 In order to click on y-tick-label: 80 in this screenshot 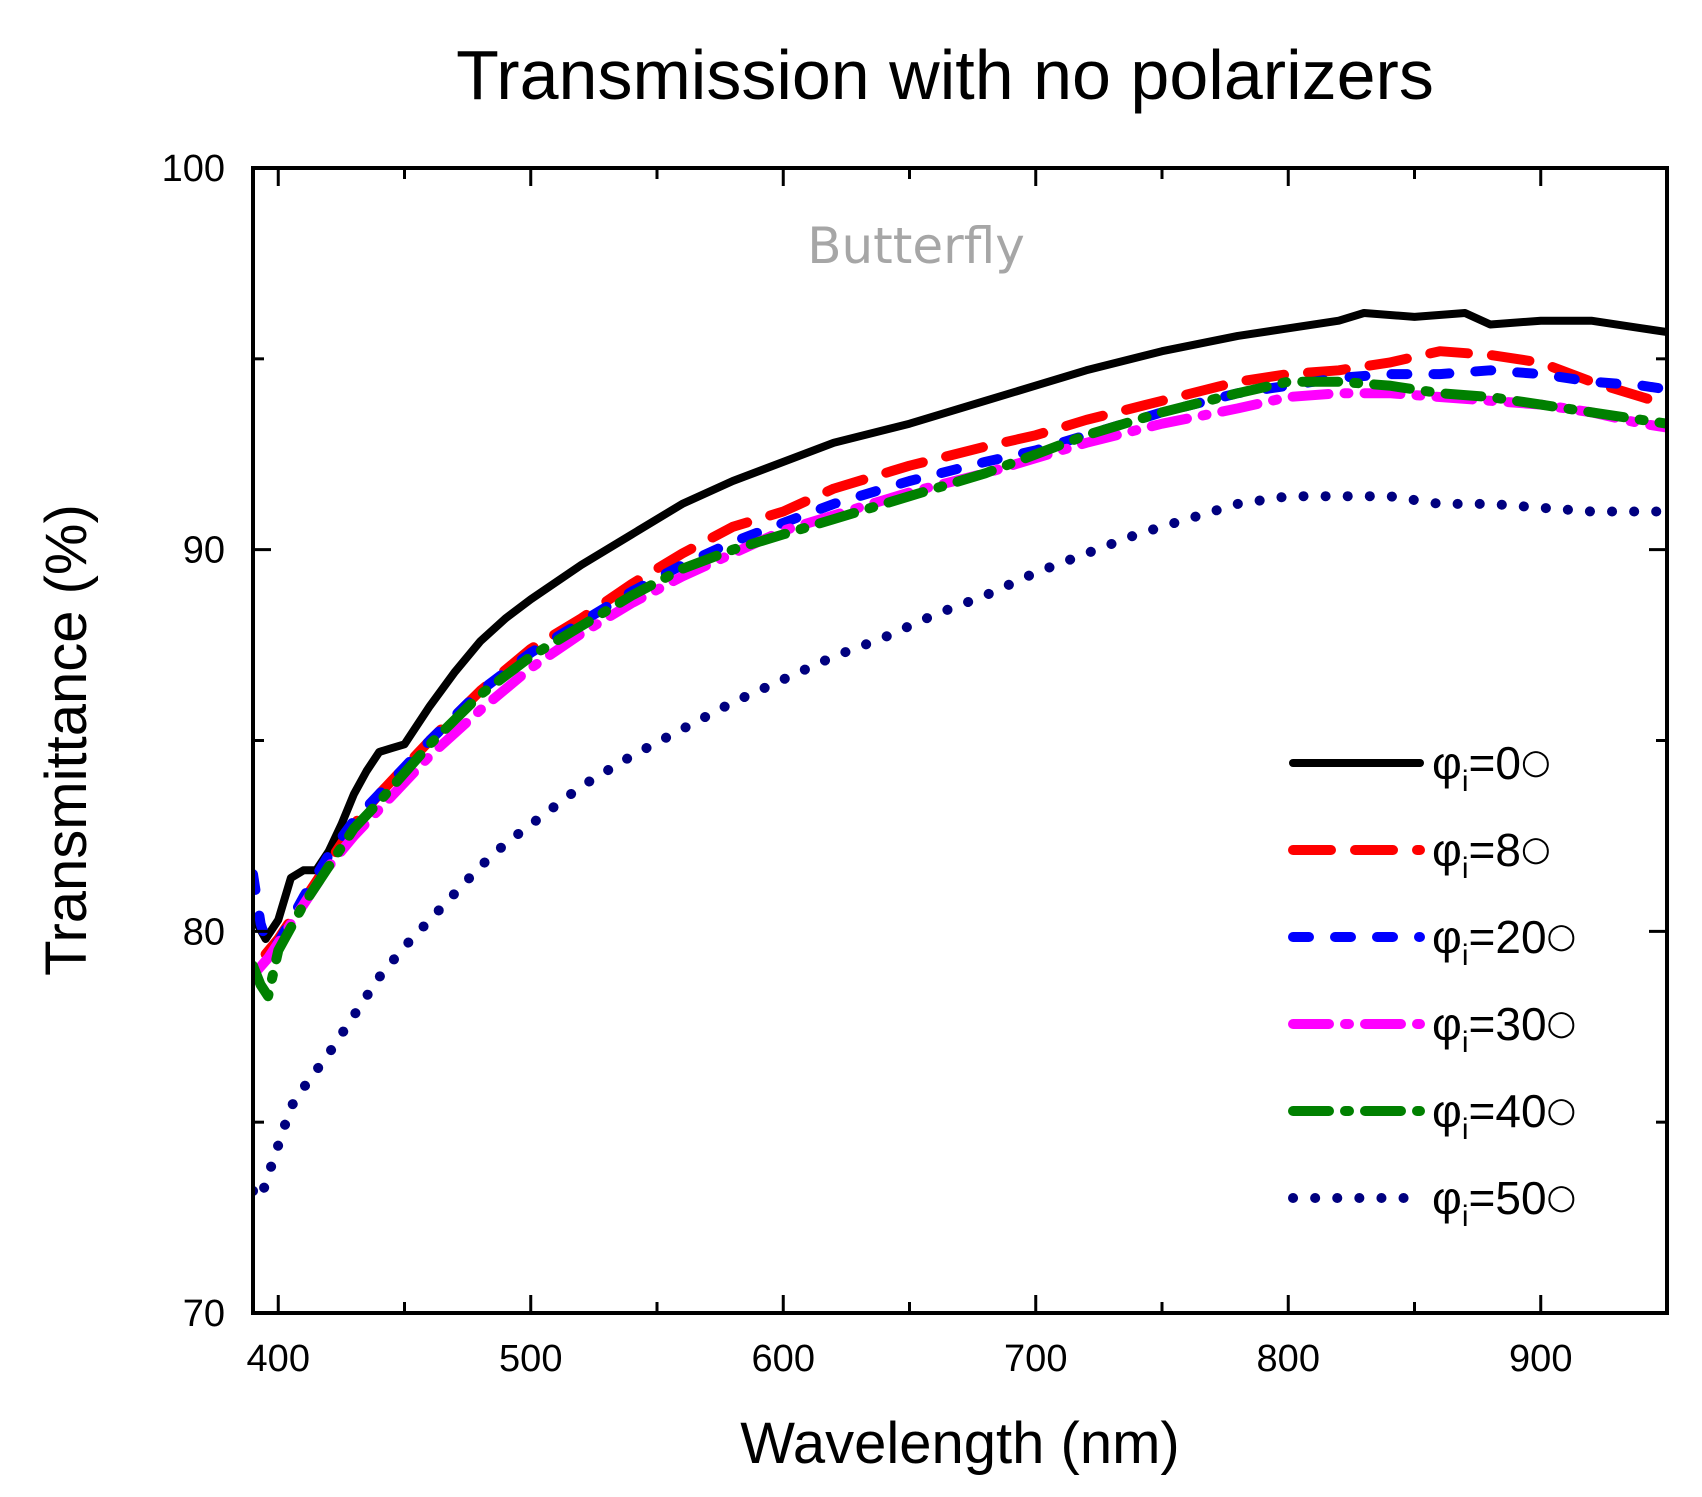, I will do `click(204, 932)`.